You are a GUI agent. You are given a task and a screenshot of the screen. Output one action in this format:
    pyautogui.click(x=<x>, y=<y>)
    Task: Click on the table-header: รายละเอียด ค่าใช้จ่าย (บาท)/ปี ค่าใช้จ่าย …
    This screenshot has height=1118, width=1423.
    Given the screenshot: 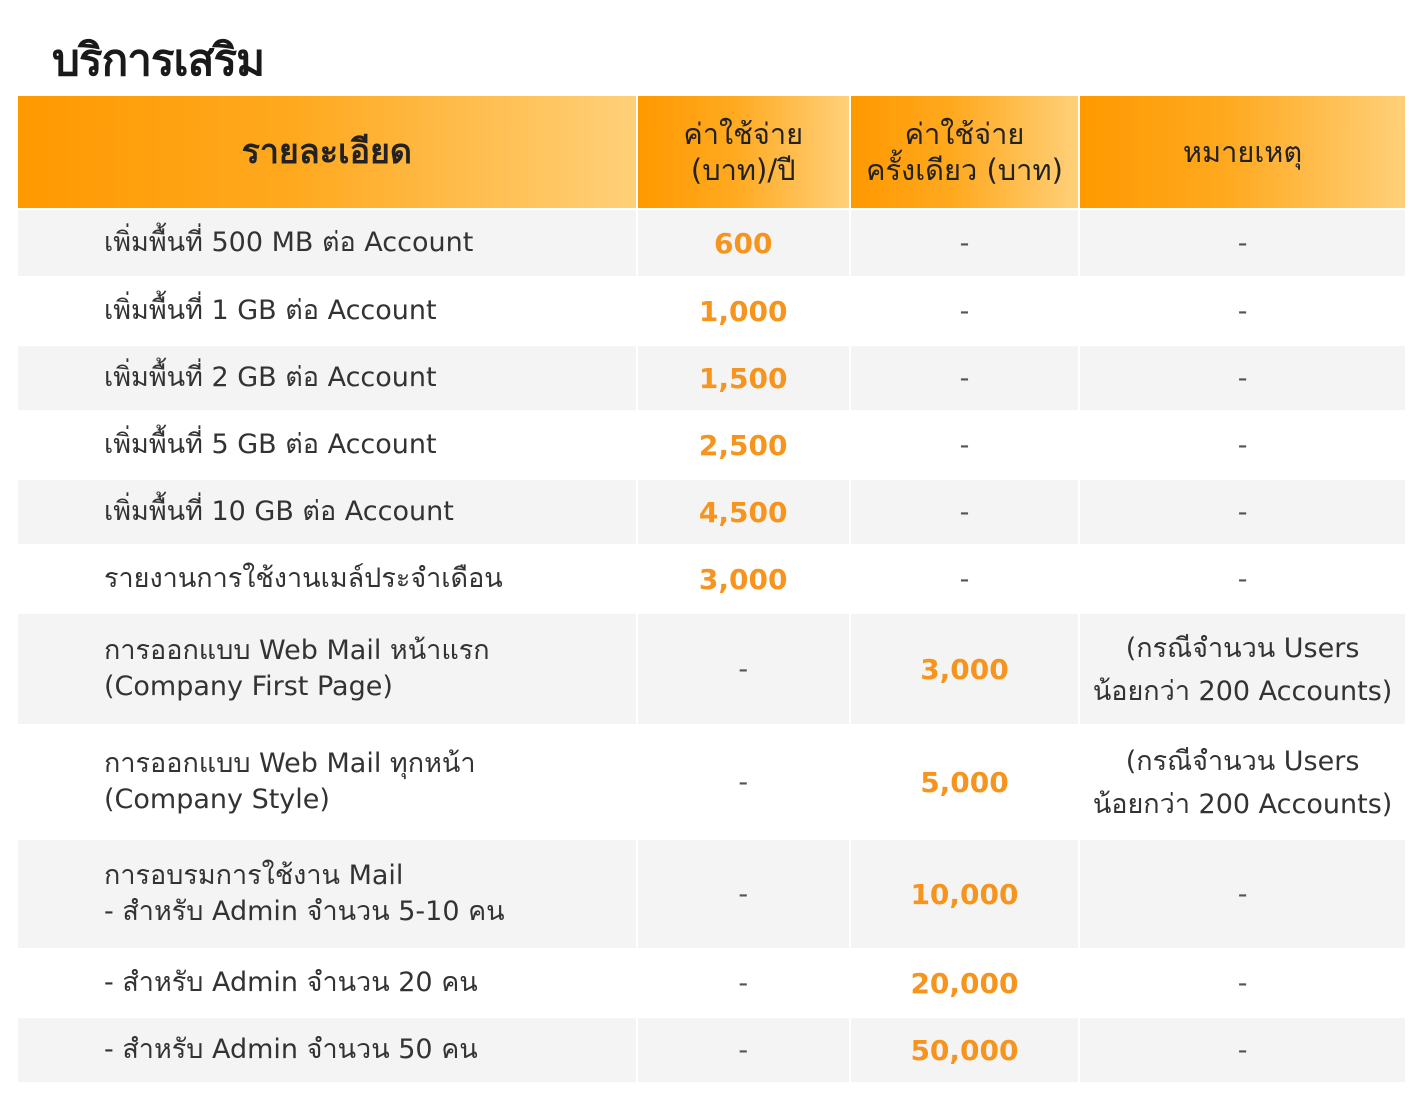 What is the action you would take?
    pyautogui.click(x=711, y=152)
    